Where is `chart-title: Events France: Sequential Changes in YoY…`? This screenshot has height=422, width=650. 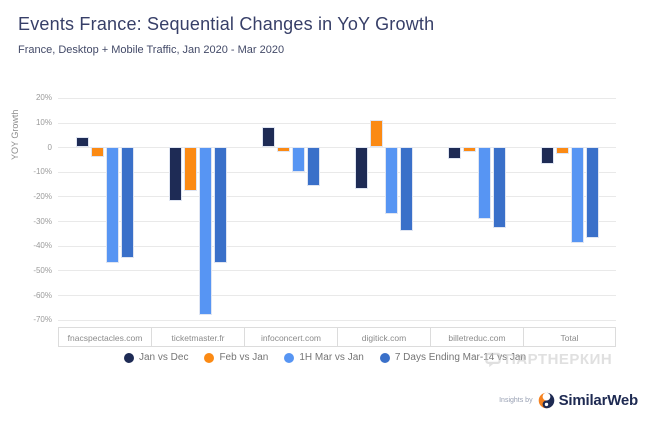
chart-title: Events France: Sequential Changes in YoY… is located at coordinates (226, 24).